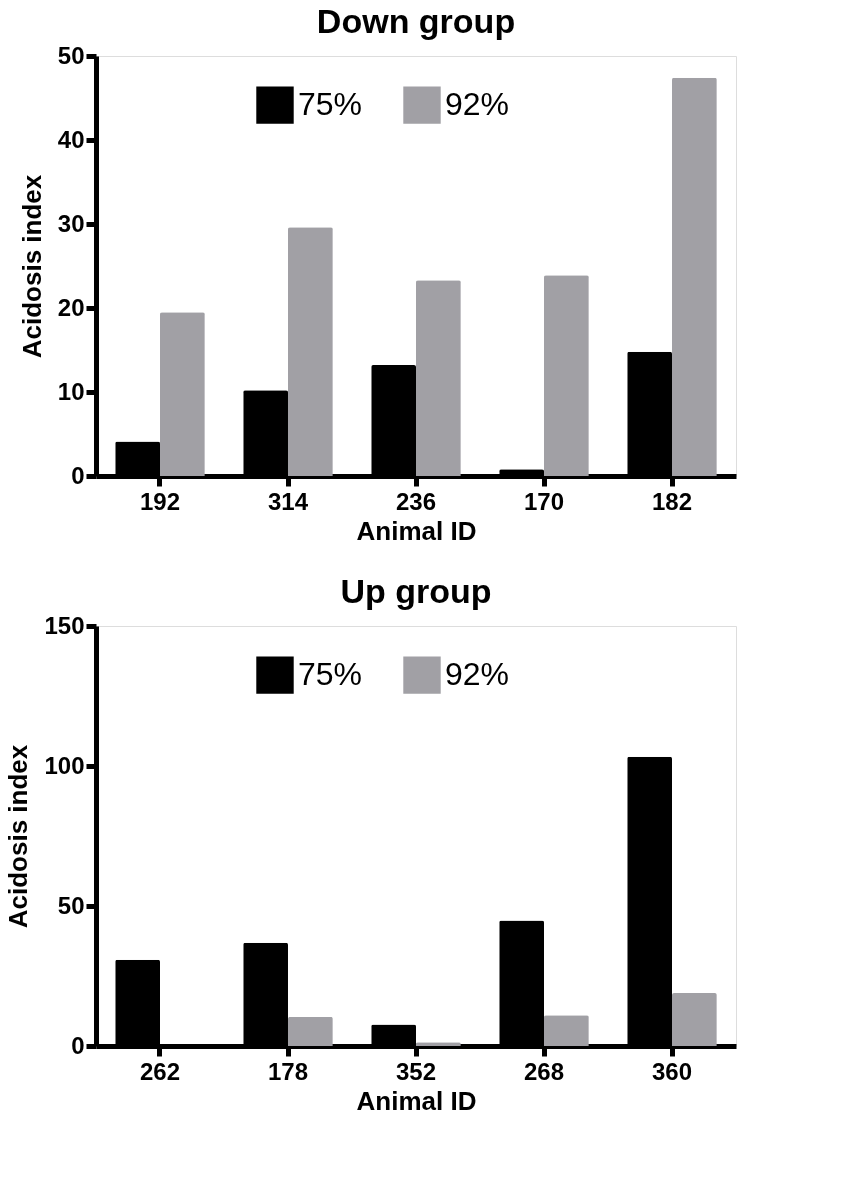 This screenshot has width=846, height=1203. Describe the element at coordinates (672, 501) in the screenshot. I see `x-tick-label: 182` at that location.